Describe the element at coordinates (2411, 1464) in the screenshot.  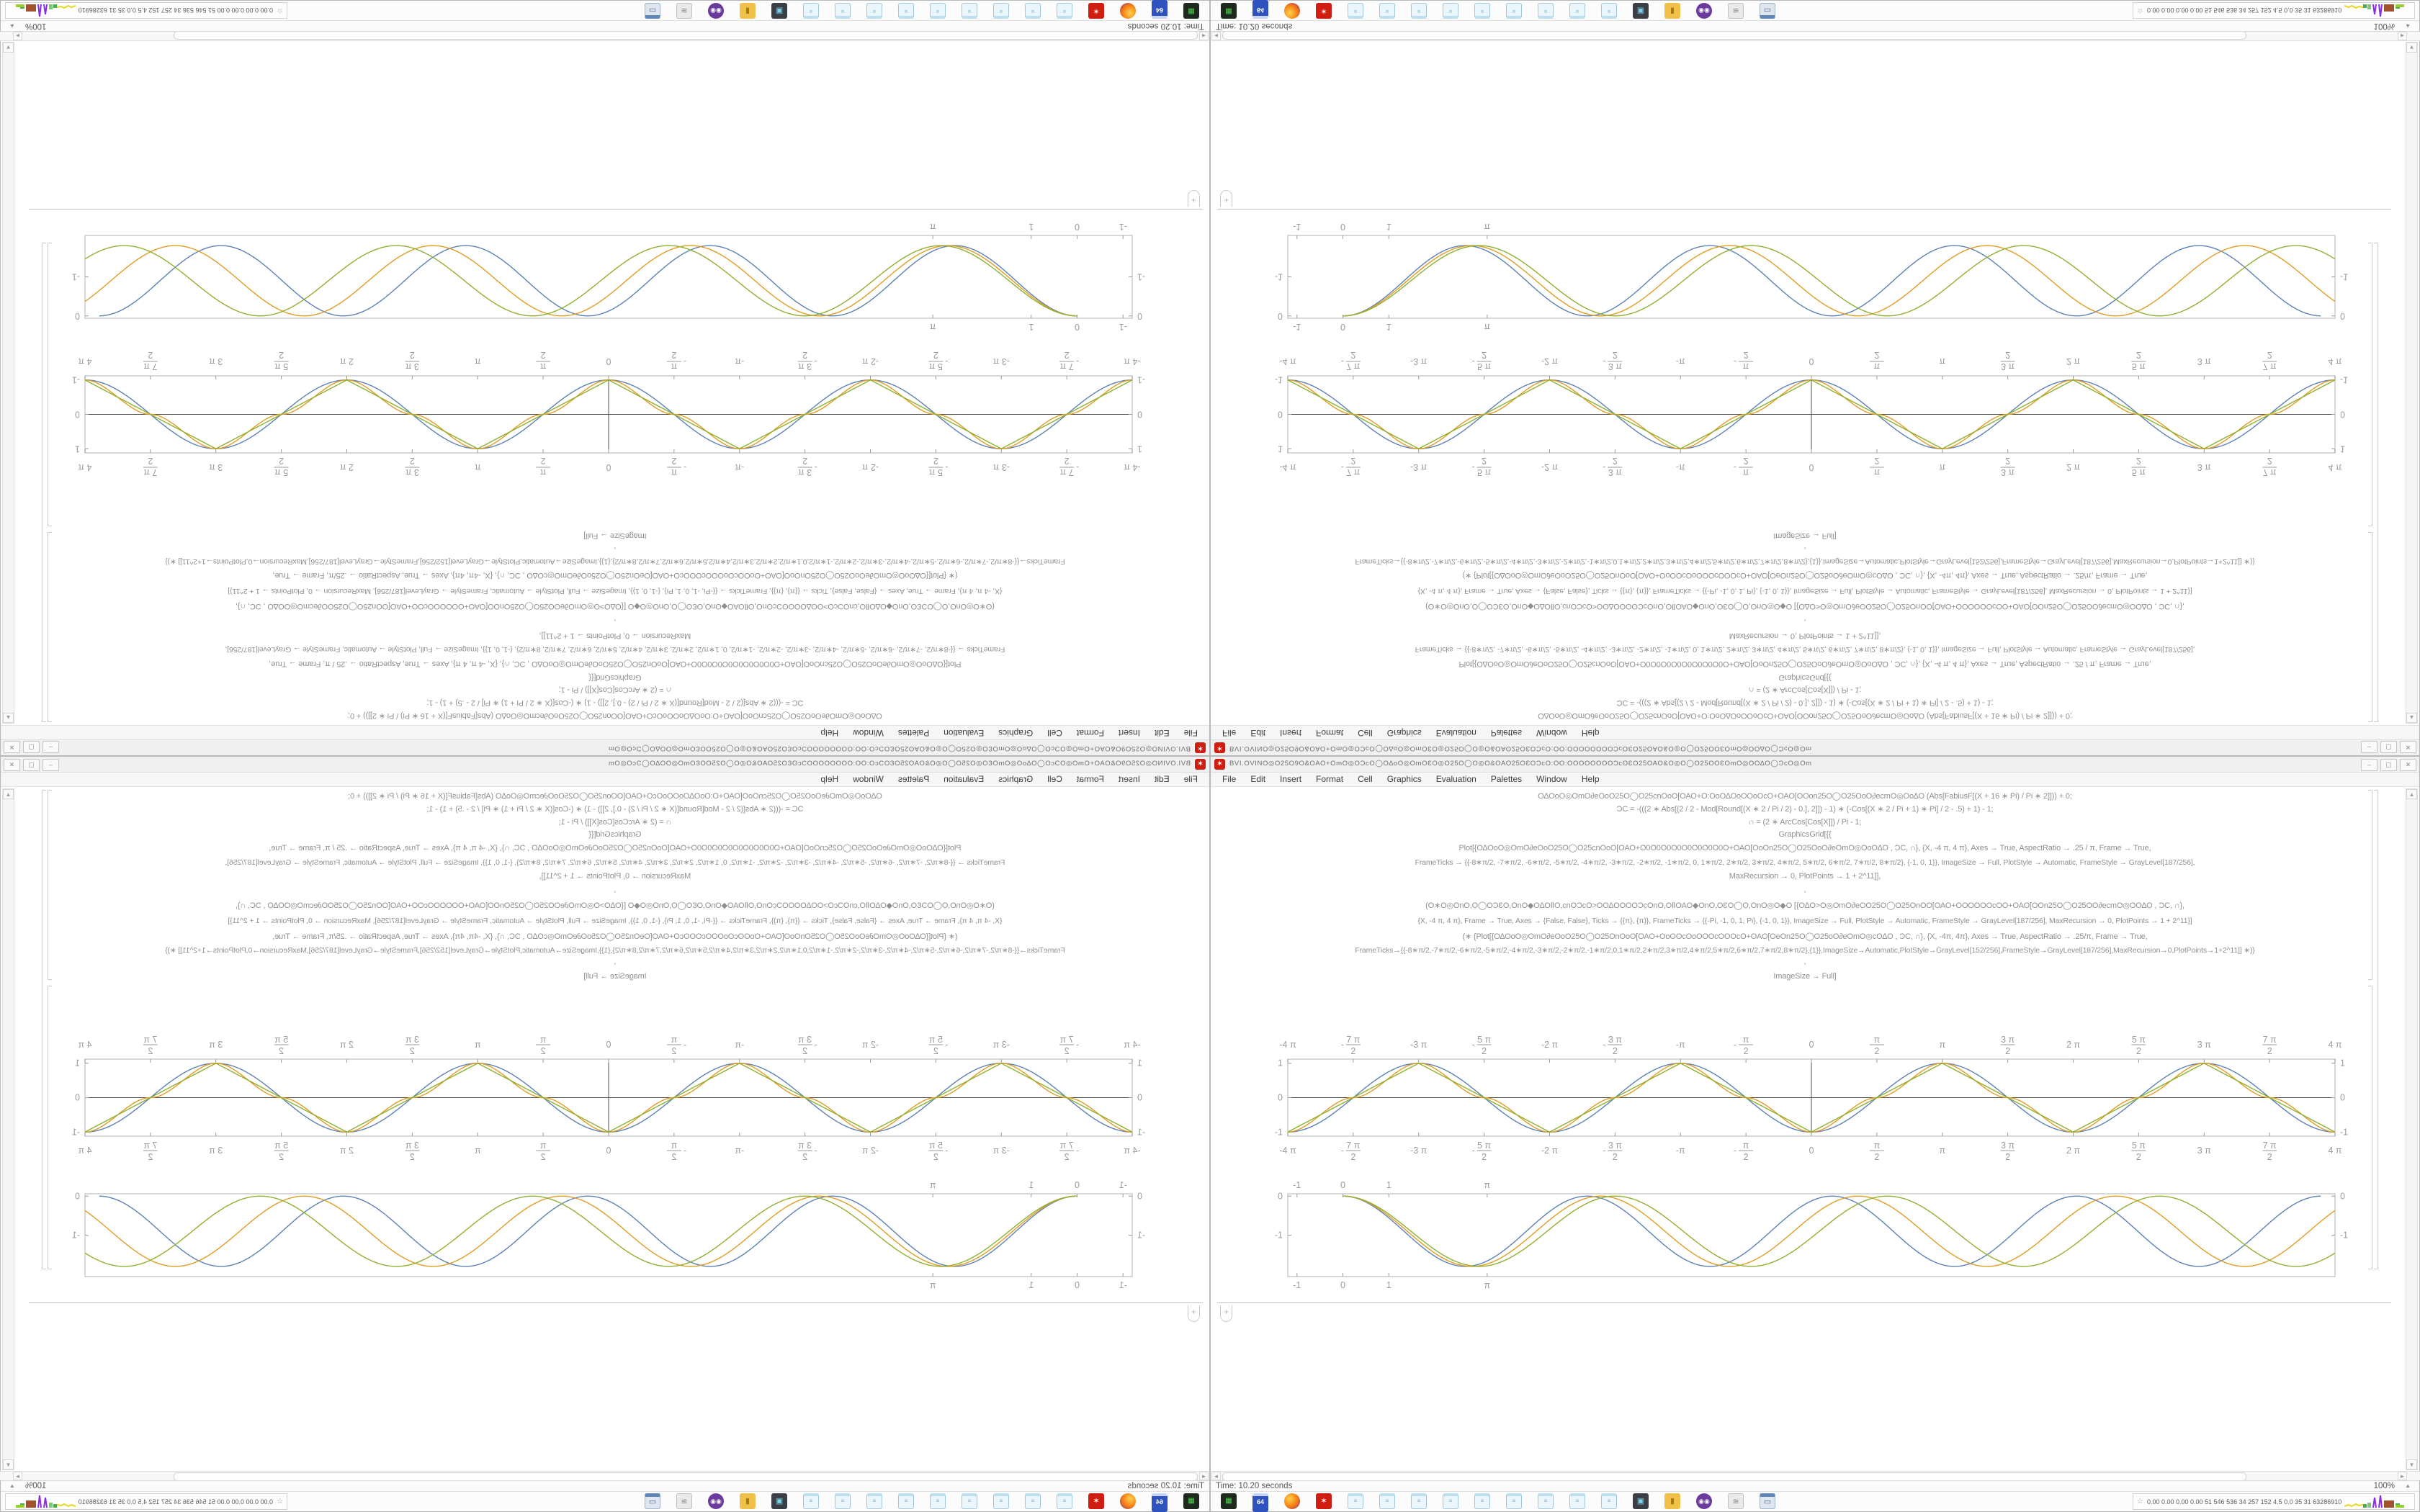
I see `scroll-down-icon: ▼` at that location.